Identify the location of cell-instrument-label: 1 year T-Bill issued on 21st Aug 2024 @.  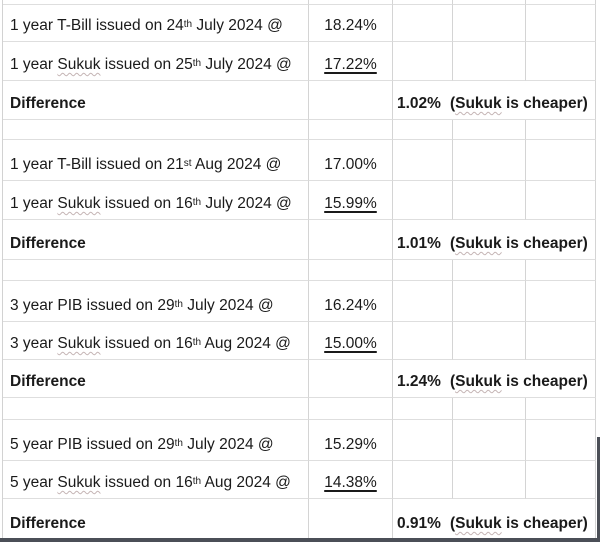
(156, 160).